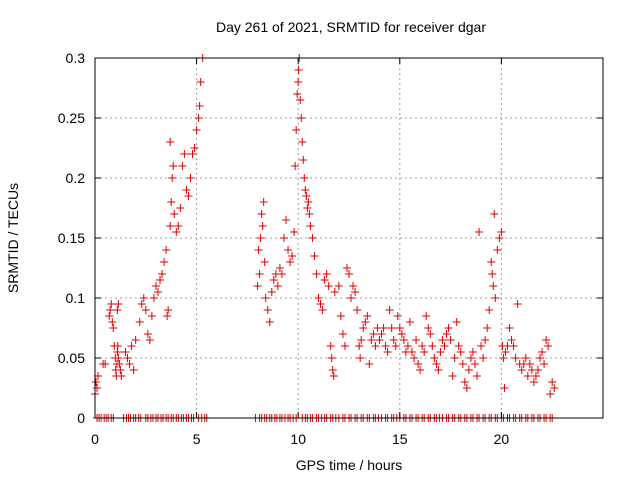 The width and height of the screenshot is (640, 480). Describe the element at coordinates (81, 418) in the screenshot. I see `y-tick-label: 0` at that location.